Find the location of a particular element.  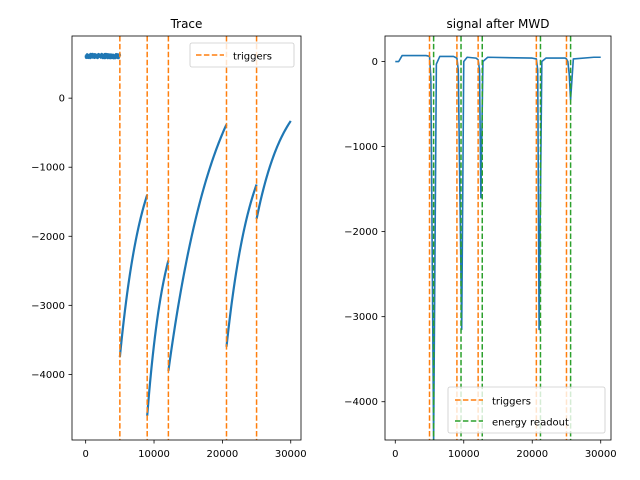

trace-y-tick-label-4: −4000 is located at coordinates (48, 375).